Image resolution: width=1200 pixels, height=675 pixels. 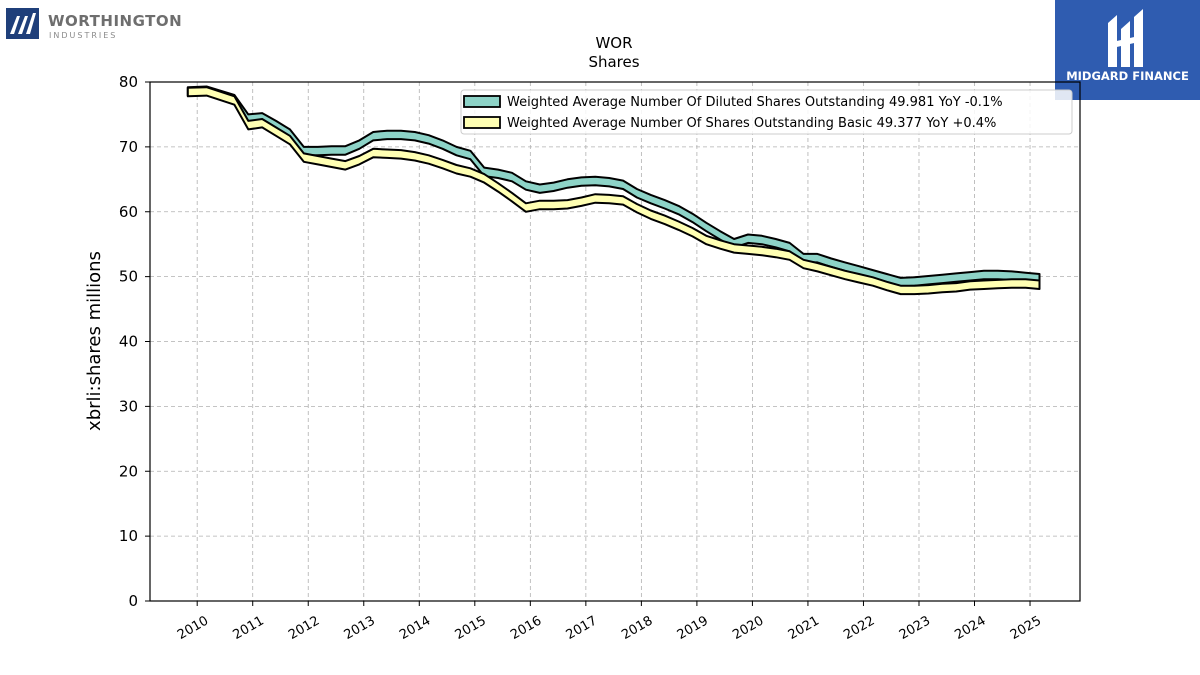 I want to click on x-tick-label: 2010, so click(x=193, y=628).